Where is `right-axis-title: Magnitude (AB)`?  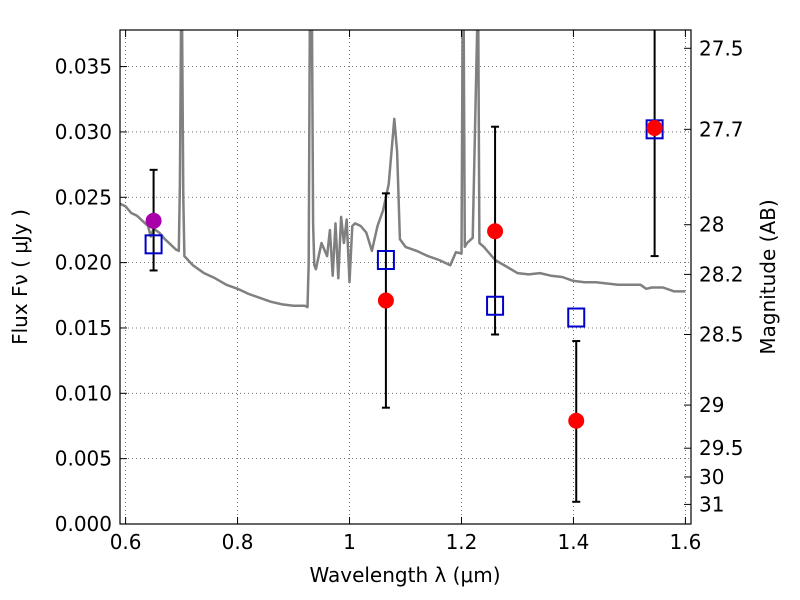
right-axis-title: Magnitude (AB) is located at coordinates (768, 276).